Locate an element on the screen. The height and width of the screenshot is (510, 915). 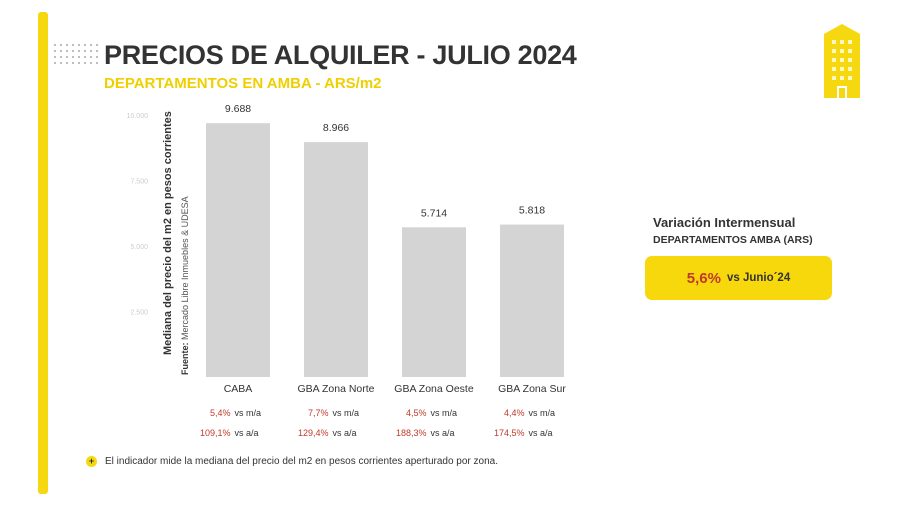
stat-mom: 4,5% vs m/a is located at coordinates (432, 413).